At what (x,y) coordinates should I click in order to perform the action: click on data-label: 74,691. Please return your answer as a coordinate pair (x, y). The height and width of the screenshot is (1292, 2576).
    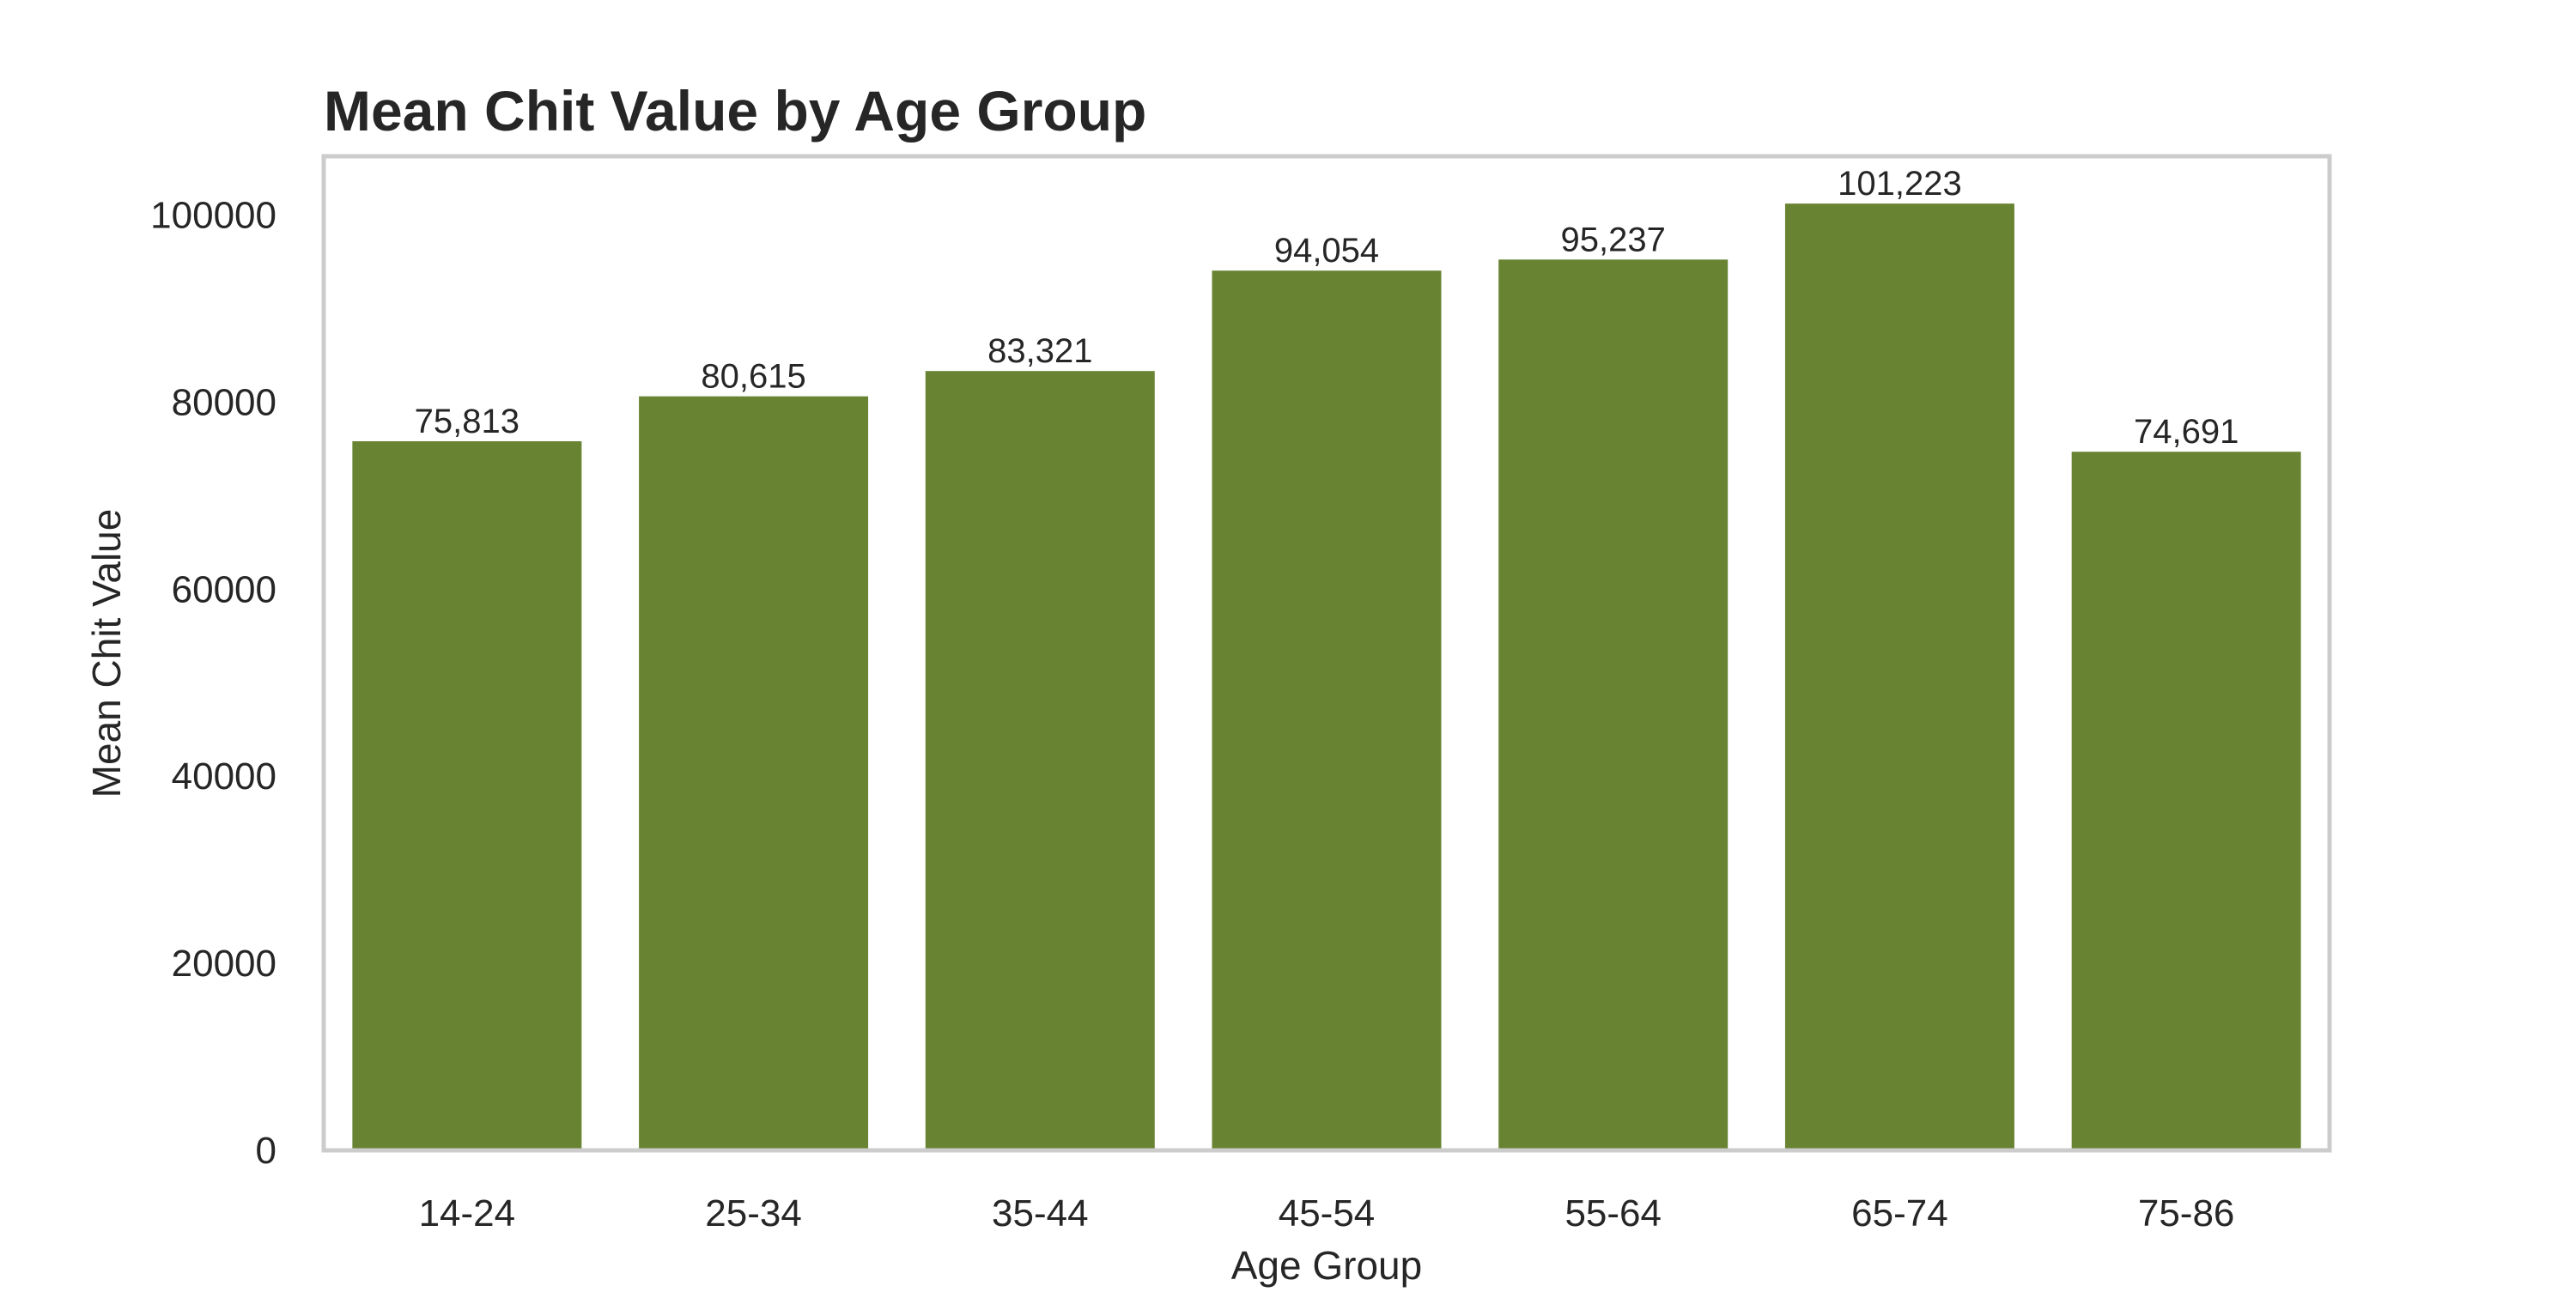
    Looking at the image, I should click on (2186, 432).